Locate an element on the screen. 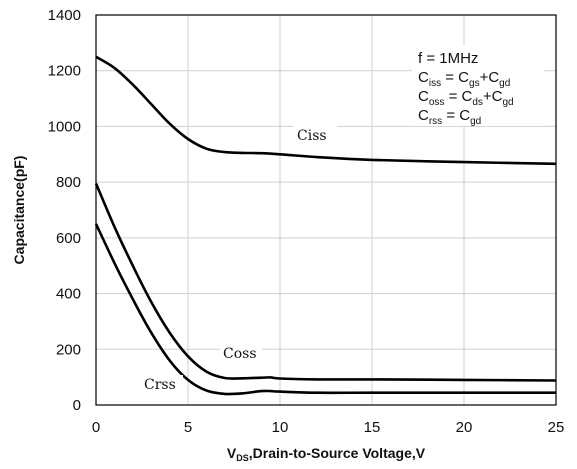  x-tick-label: 0 is located at coordinates (96, 427).